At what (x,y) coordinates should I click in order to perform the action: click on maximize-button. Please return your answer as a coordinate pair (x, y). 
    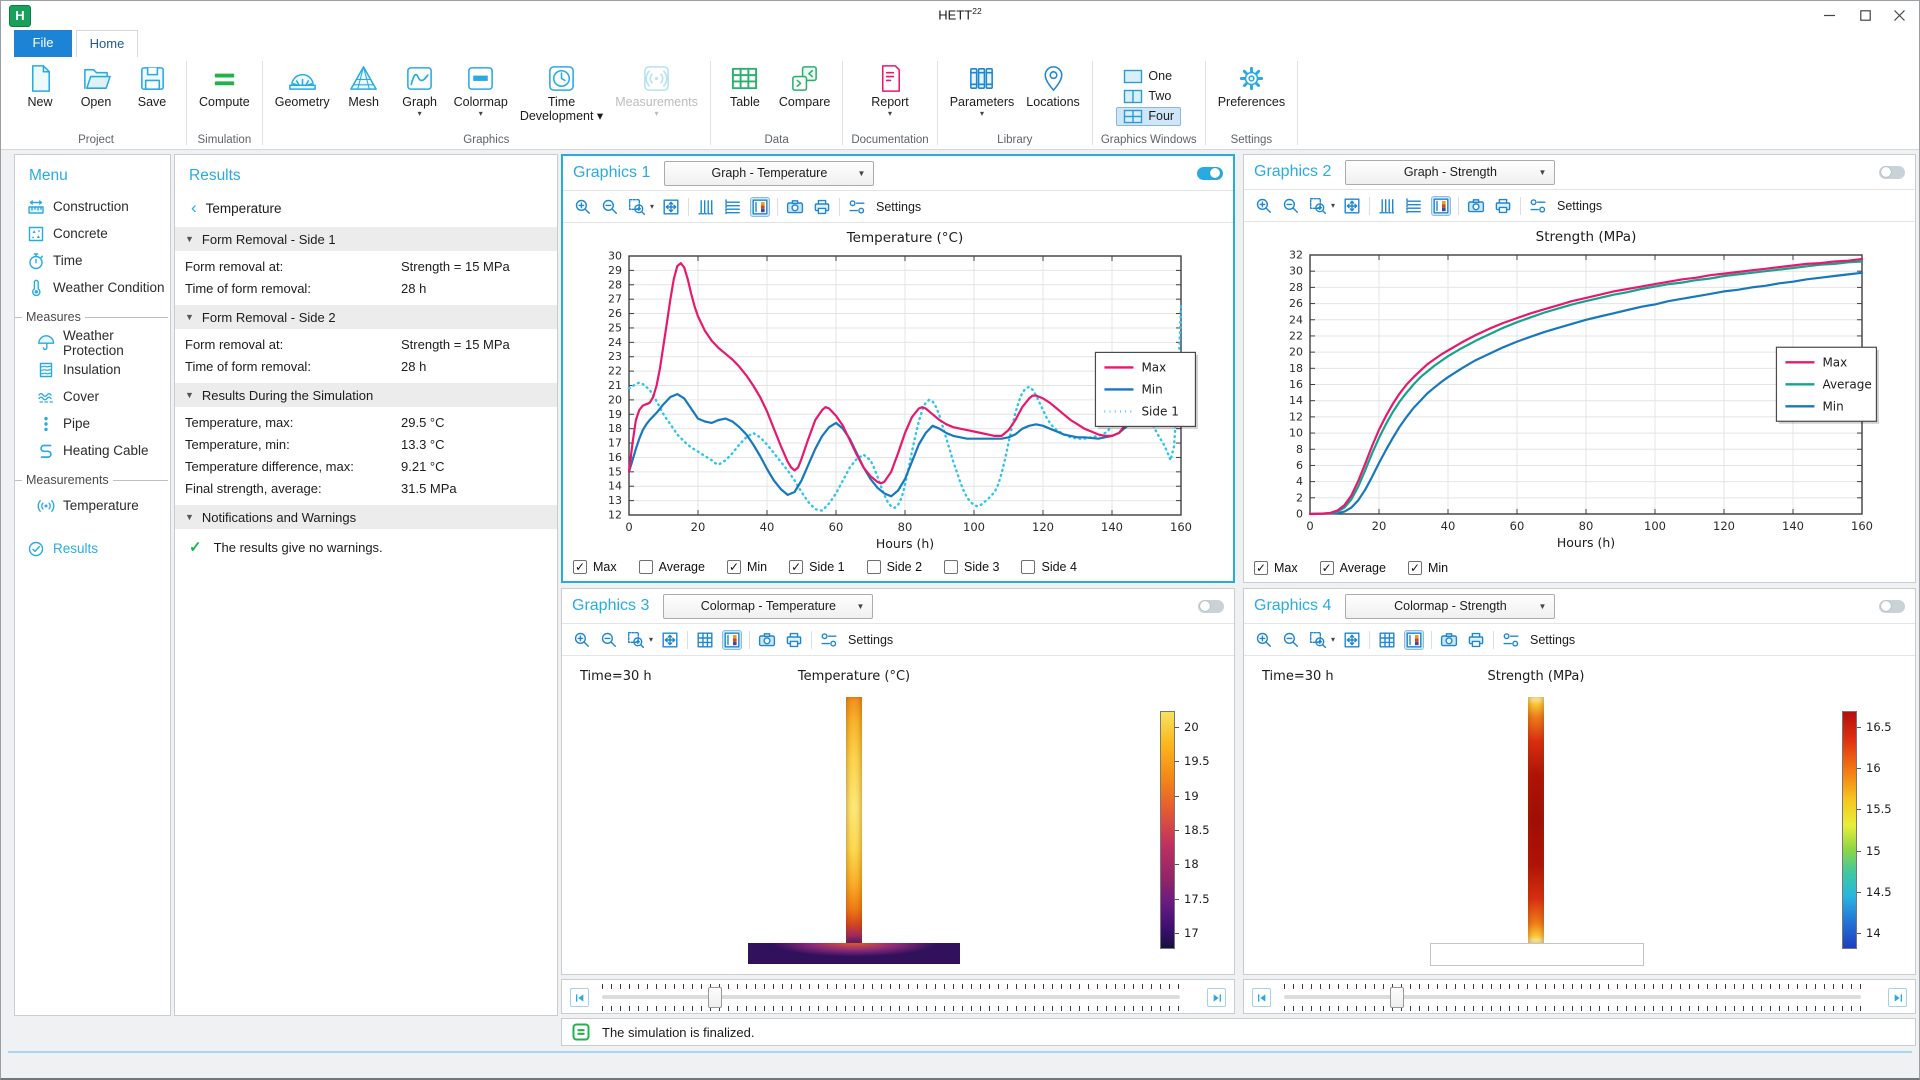
    Looking at the image, I should click on (1865, 15).